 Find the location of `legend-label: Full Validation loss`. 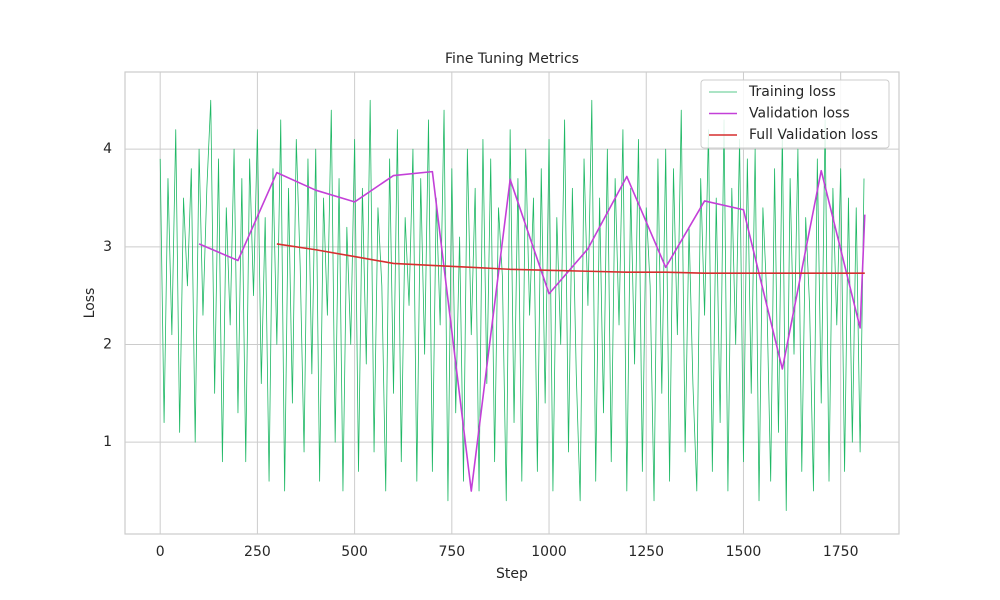

legend-label: Full Validation loss is located at coordinates (813, 135).